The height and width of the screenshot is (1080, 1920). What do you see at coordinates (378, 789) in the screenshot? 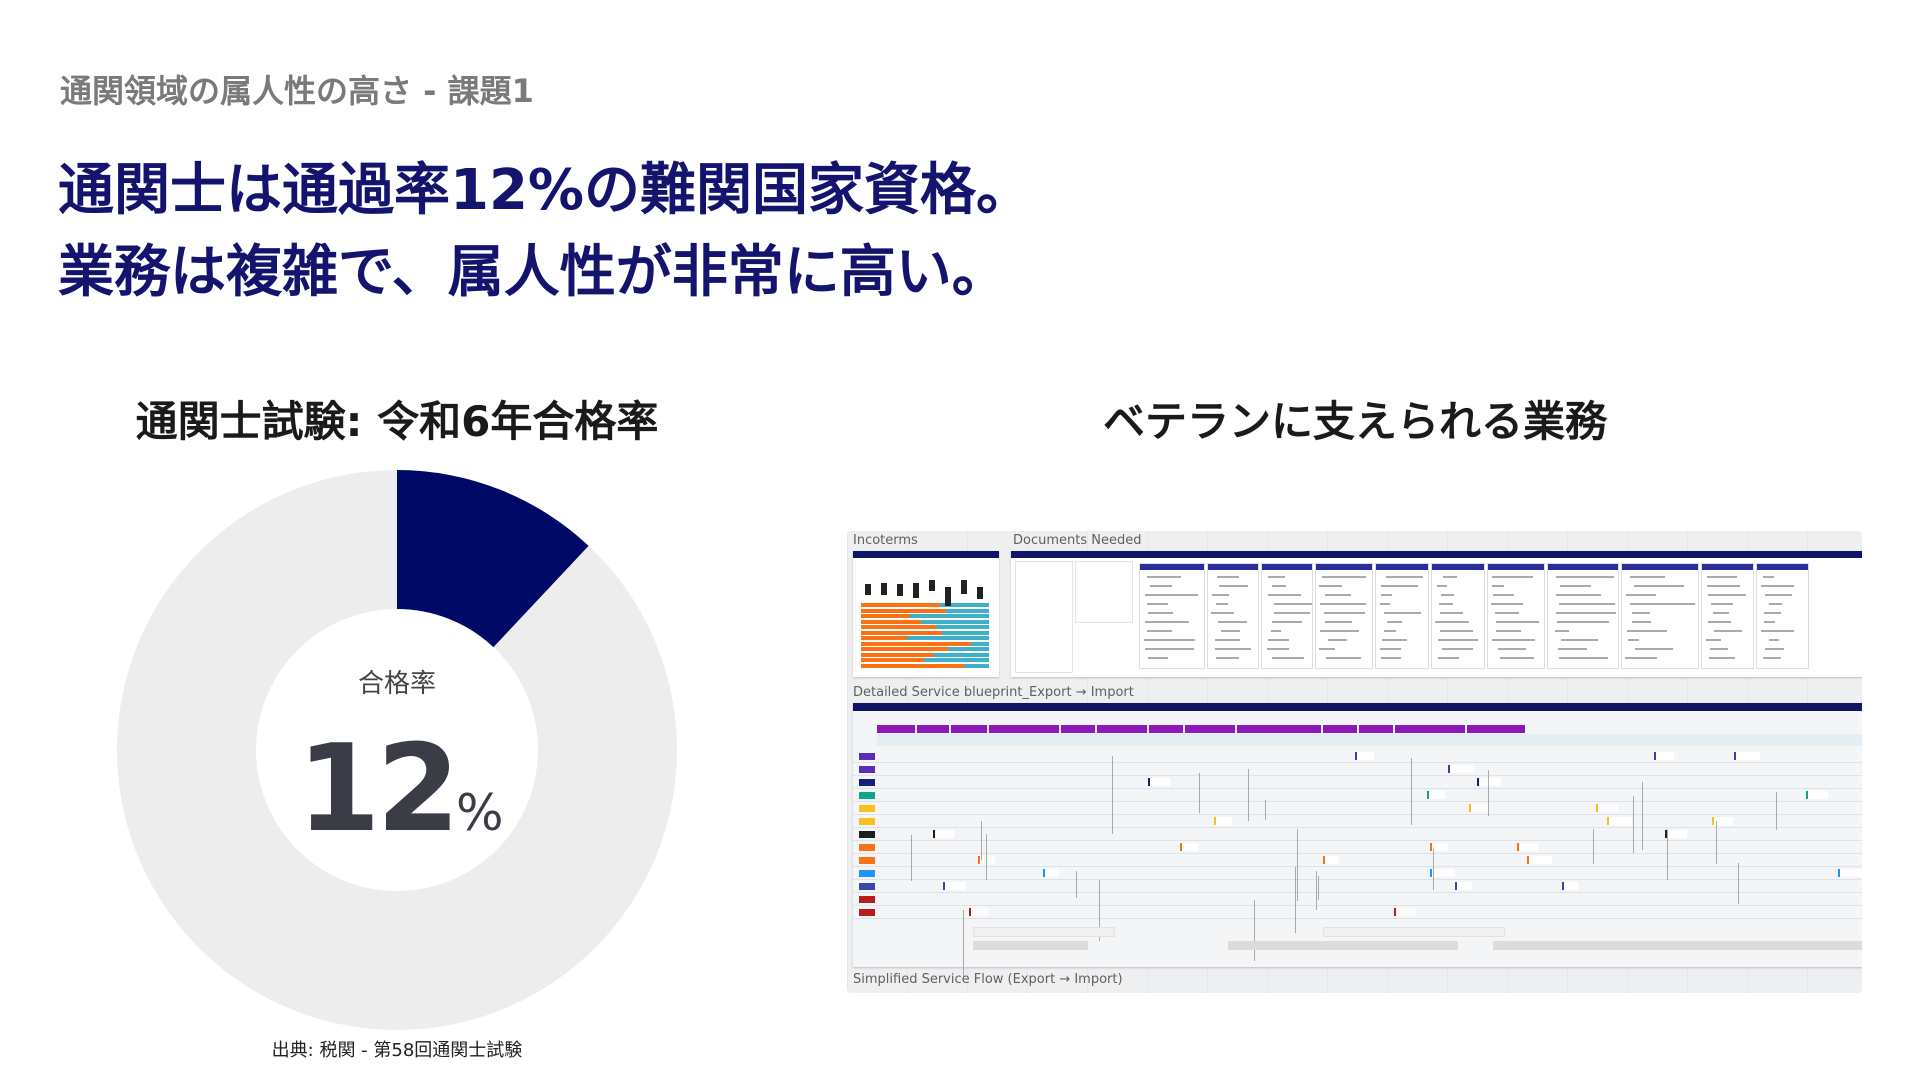
I see `pass-rate-value: 12` at bounding box center [378, 789].